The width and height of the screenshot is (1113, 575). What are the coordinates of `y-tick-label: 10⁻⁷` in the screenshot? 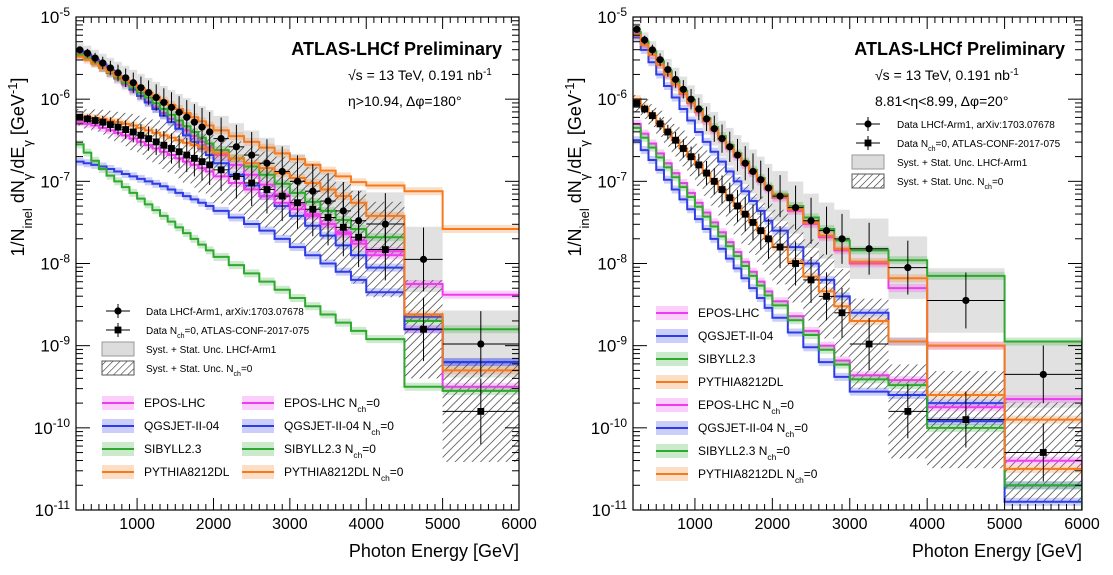 It's located at (55, 180).